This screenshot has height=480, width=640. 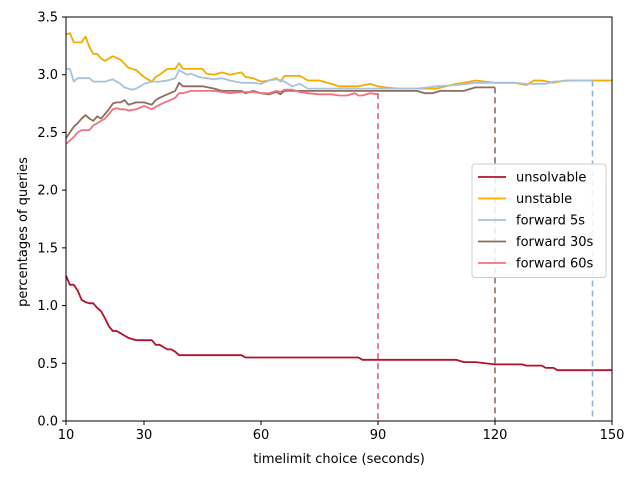 I want to click on x-axis-title: timelimit choice (seconds), so click(x=339, y=459).